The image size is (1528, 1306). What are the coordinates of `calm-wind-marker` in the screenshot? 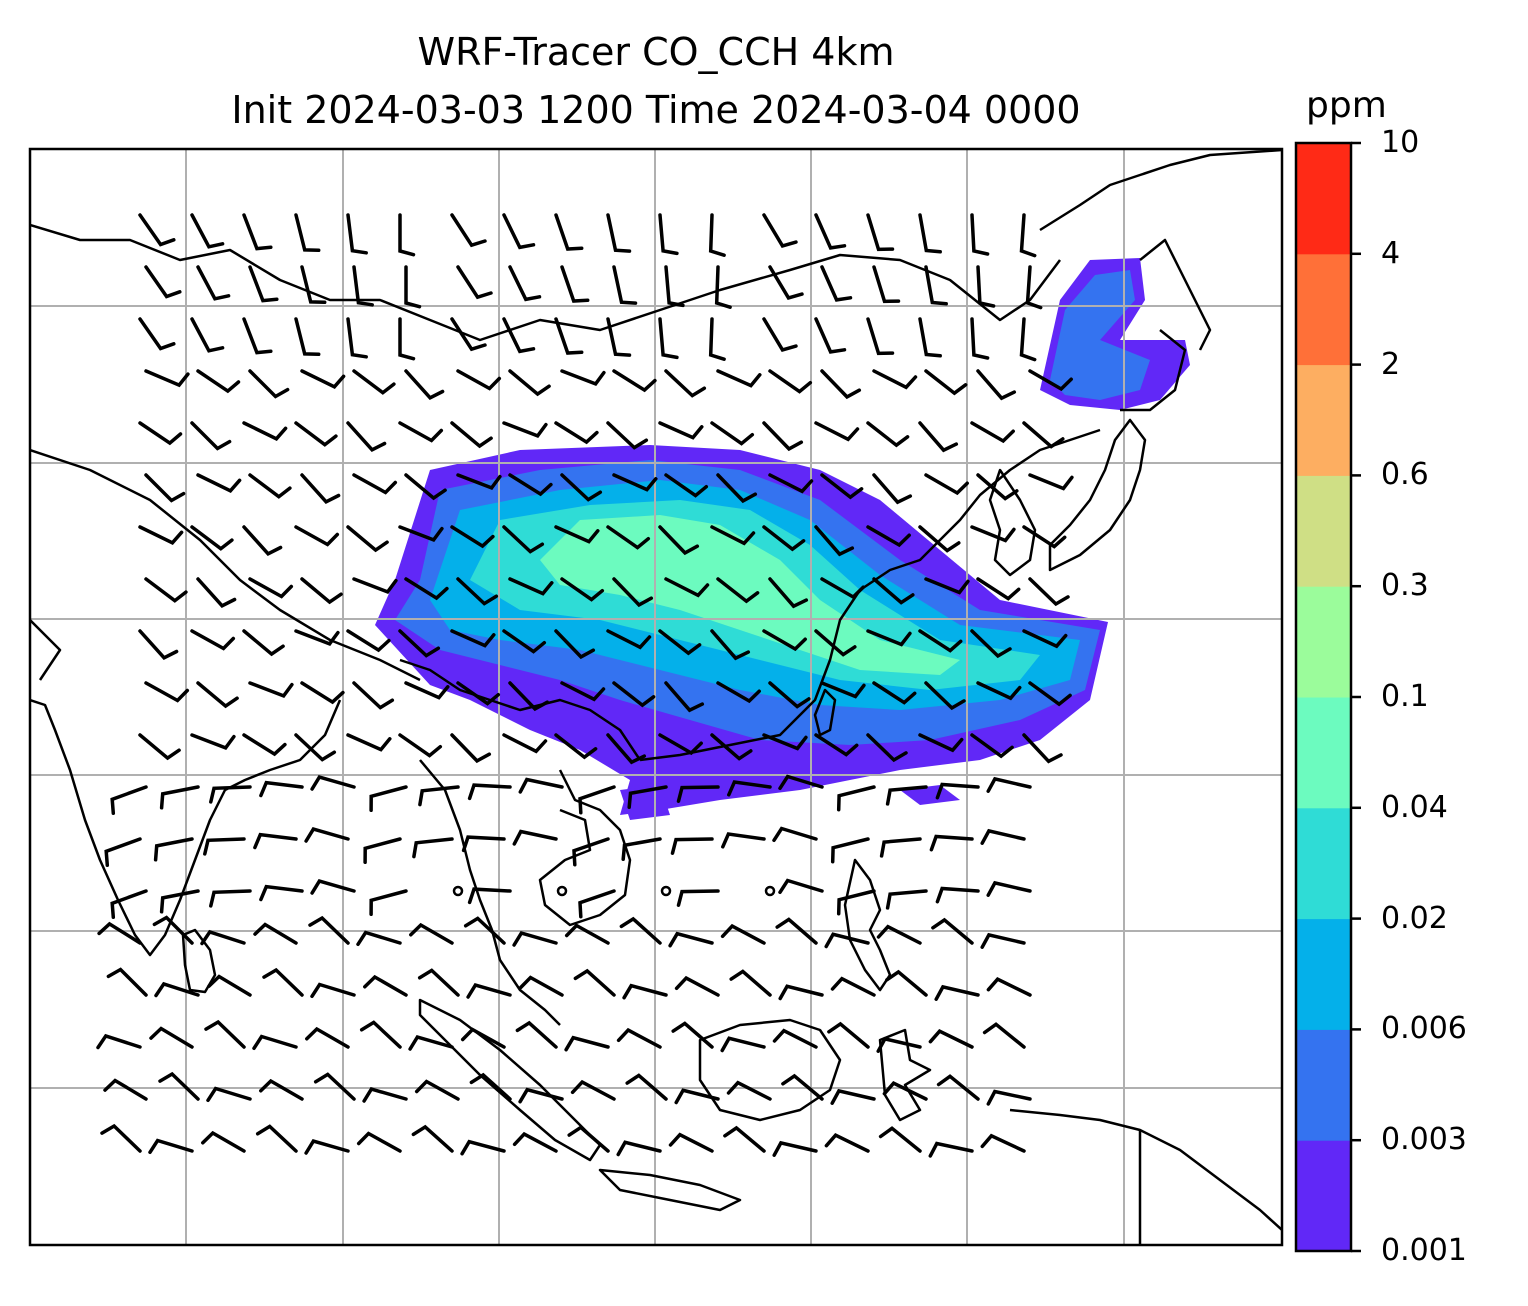 It's located at (666, 891).